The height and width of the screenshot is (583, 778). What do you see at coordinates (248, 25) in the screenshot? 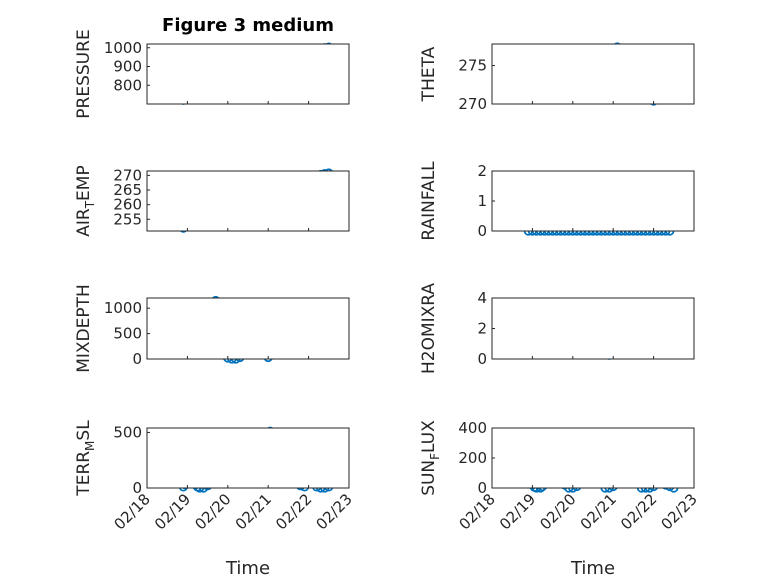
I see `chart-title: Figure 3 medium` at bounding box center [248, 25].